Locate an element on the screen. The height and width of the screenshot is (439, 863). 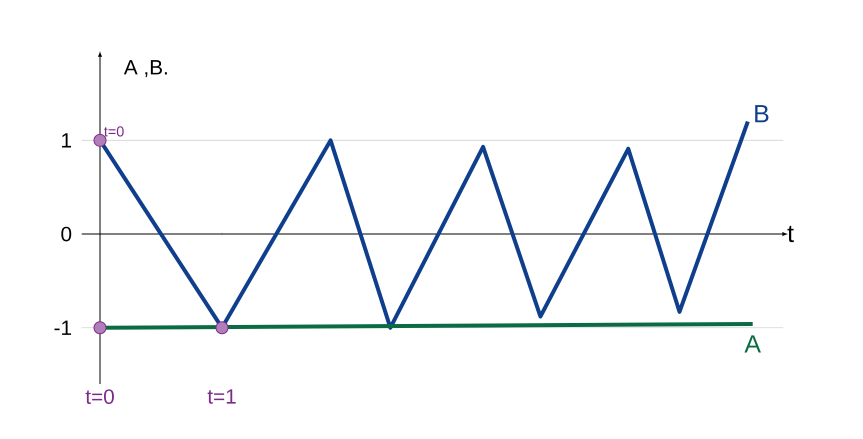
x-tick-label: t=1 is located at coordinates (222, 396).